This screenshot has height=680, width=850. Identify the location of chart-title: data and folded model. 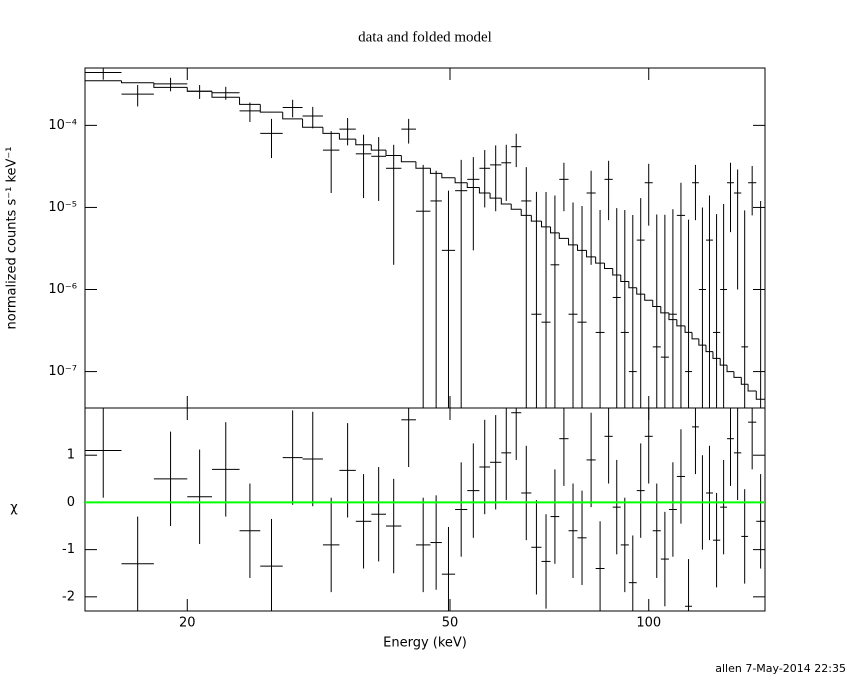
(425, 37).